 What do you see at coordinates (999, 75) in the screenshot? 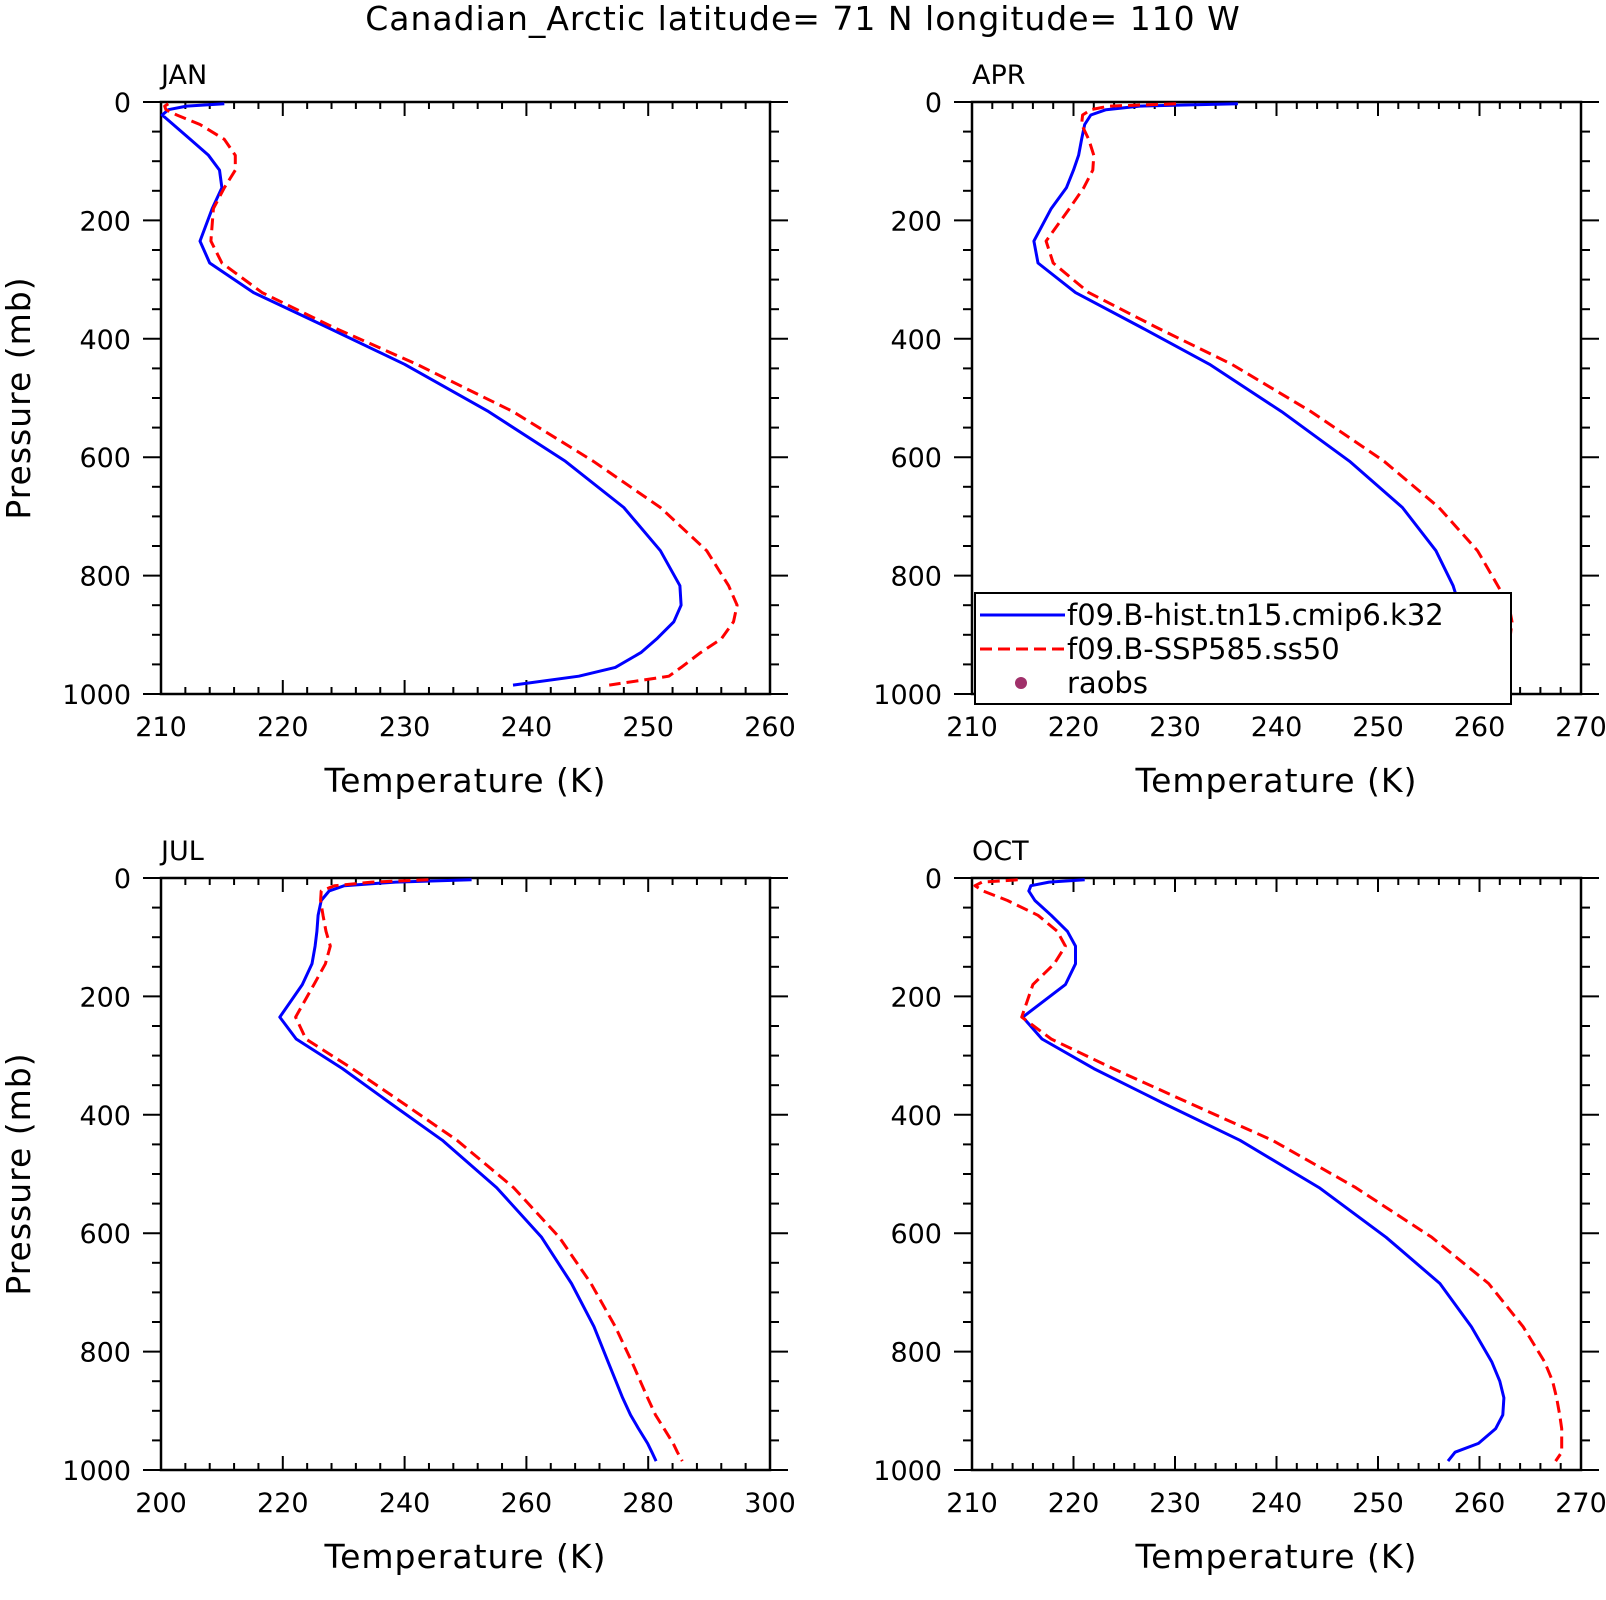
I see `panel-label: APR` at bounding box center [999, 75].